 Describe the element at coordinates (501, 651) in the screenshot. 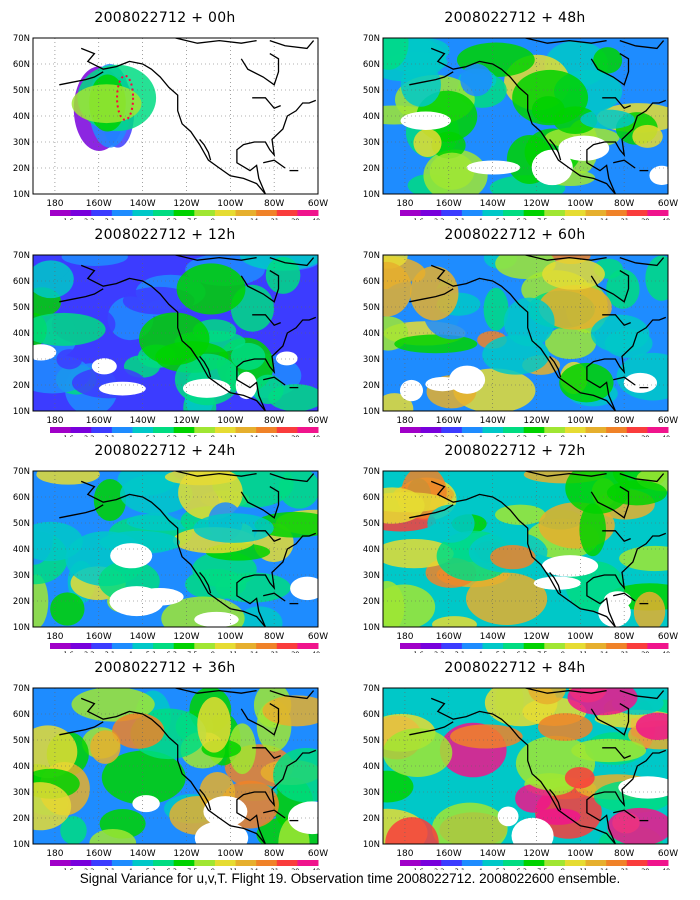

I see `colorbar-label: 5.1` at that location.